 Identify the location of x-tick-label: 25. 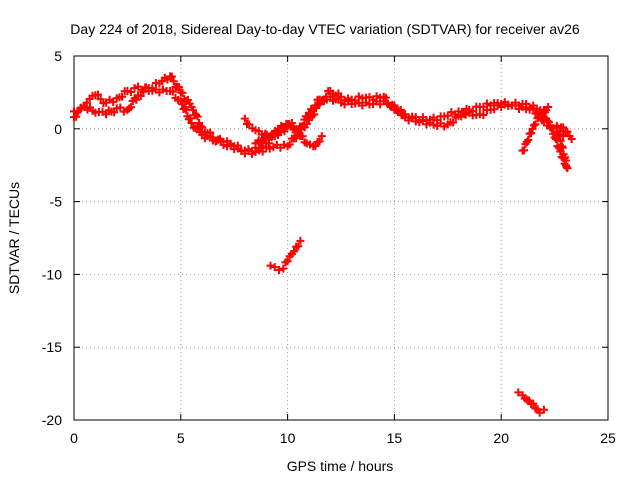
(608, 438).